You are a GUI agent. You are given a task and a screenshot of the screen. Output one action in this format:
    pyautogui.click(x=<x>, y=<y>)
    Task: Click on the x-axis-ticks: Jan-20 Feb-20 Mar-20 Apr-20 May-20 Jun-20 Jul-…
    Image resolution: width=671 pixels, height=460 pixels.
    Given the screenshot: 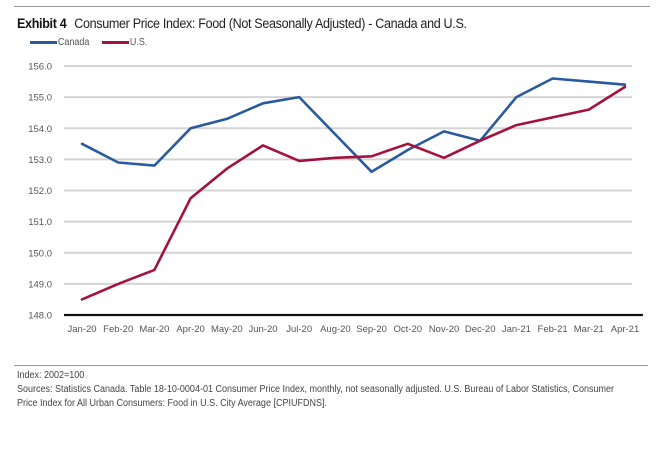 What is the action you would take?
    pyautogui.click(x=353, y=329)
    